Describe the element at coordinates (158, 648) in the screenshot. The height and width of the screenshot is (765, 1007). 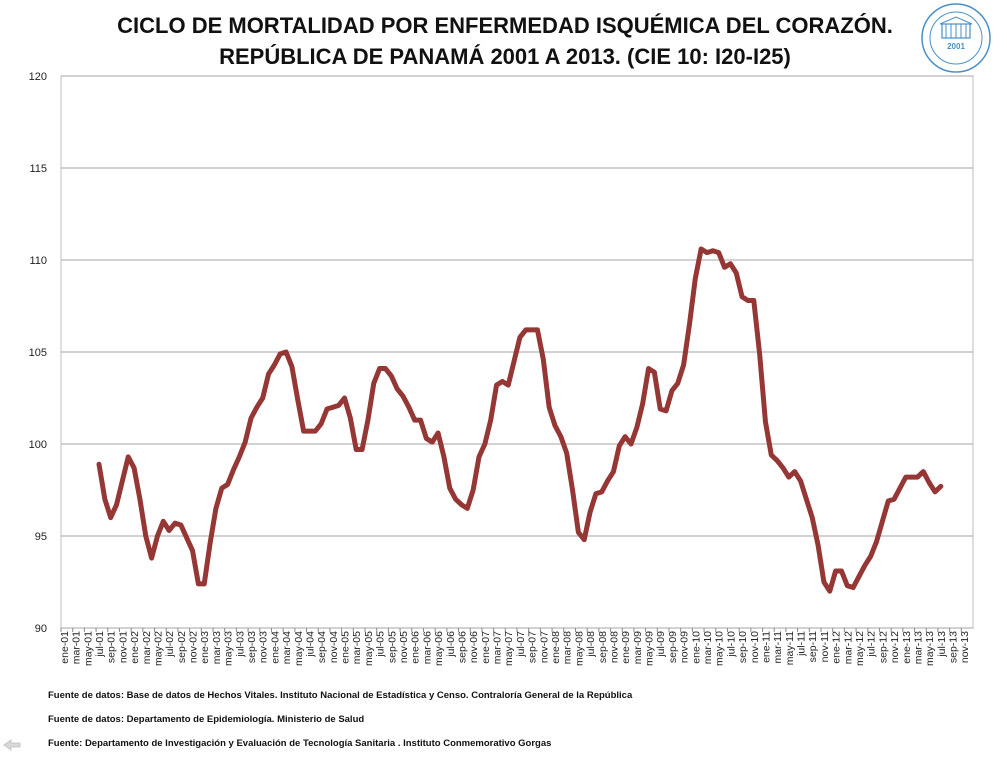
I see `x-tick-label: may-02` at that location.